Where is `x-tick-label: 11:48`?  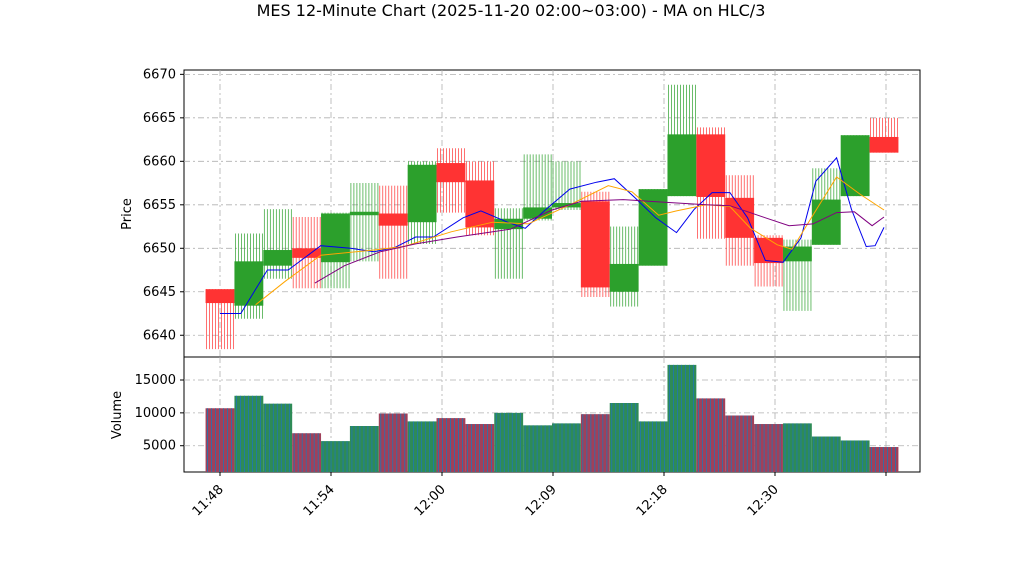
x-tick-label: 11:48 is located at coordinates (208, 500).